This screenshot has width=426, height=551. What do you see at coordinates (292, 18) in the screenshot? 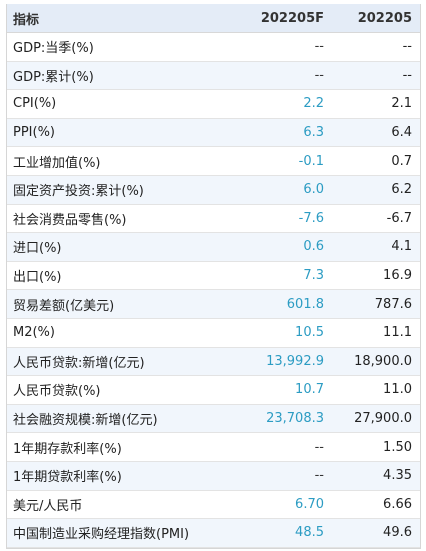
I see `header-forecast: 202205F` at bounding box center [292, 18].